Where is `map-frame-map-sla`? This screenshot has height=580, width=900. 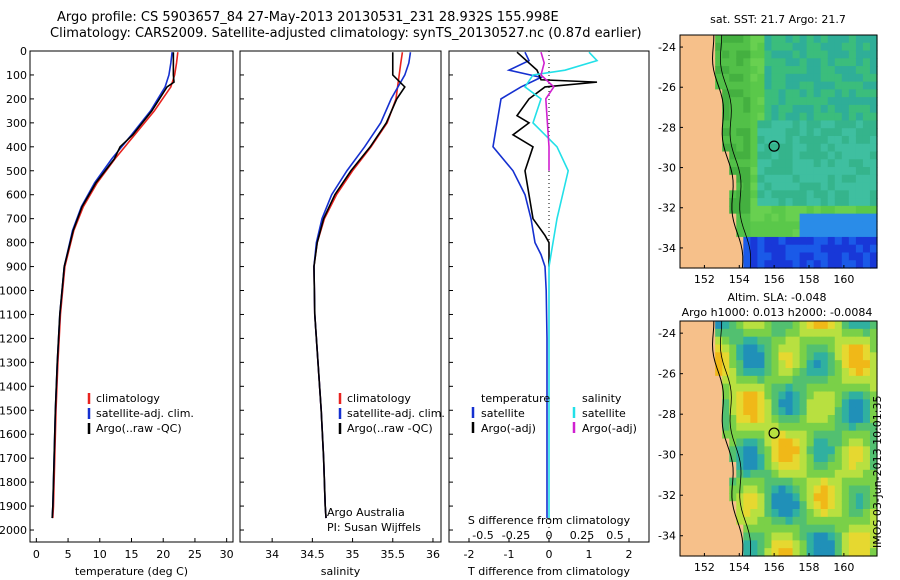
map-frame-map-sla is located at coordinates (778, 438).